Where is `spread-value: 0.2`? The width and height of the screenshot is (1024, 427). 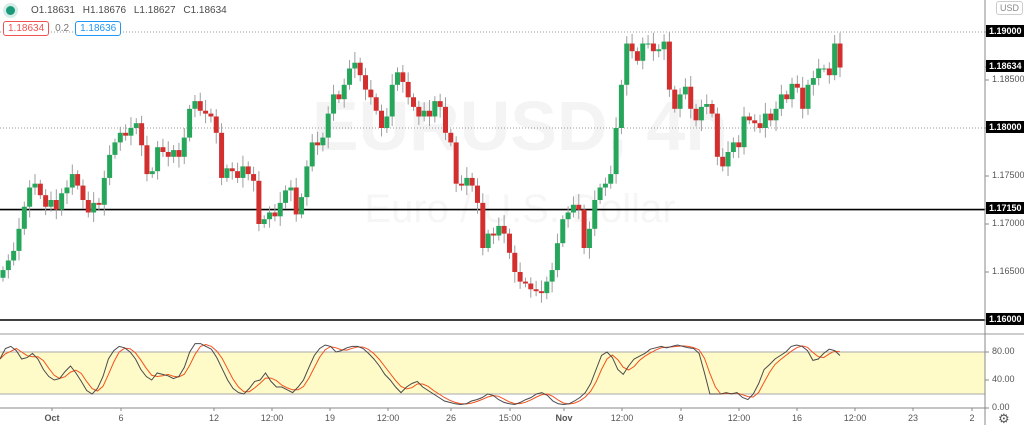 spread-value: 0.2 is located at coordinates (62, 28).